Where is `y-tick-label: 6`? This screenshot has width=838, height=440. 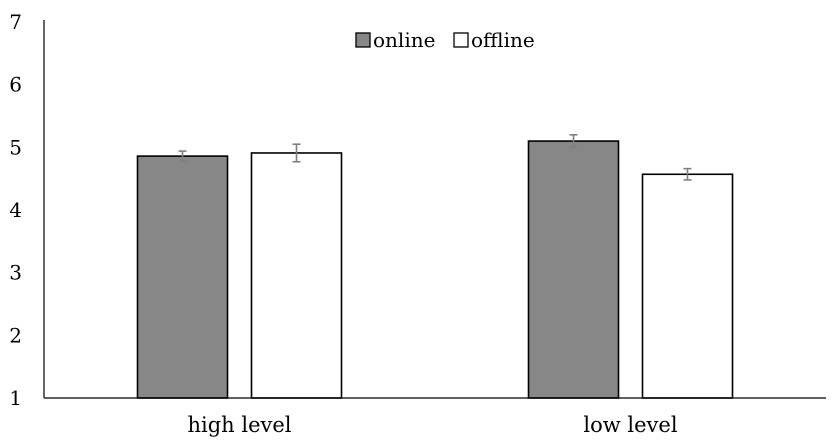 y-tick-label: 6 is located at coordinates (15, 85).